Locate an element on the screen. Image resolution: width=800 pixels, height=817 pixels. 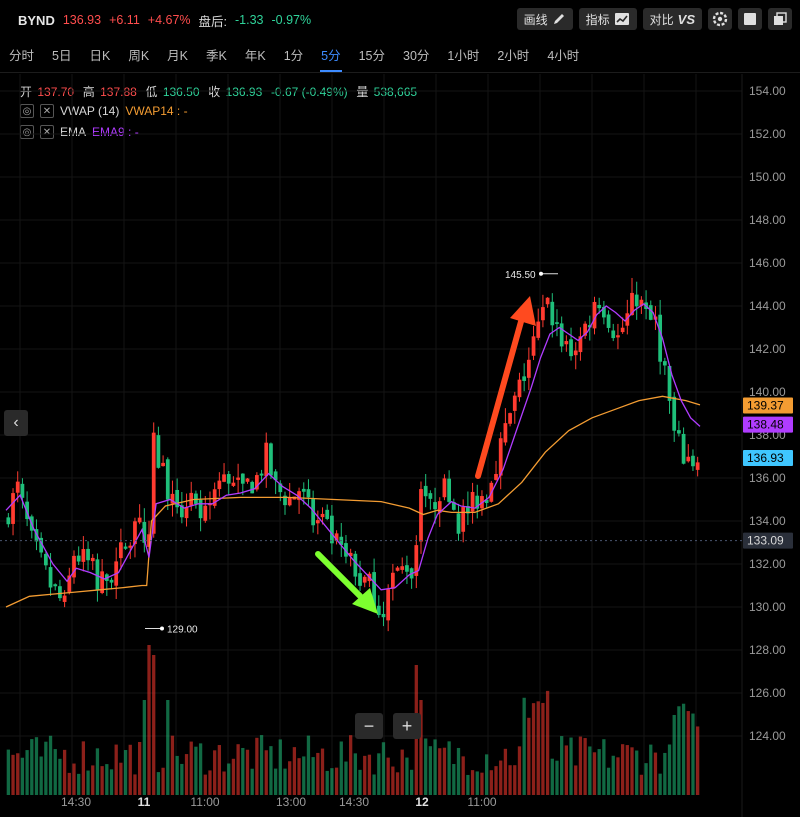
interval-tab: 30分 is located at coordinates (416, 56).